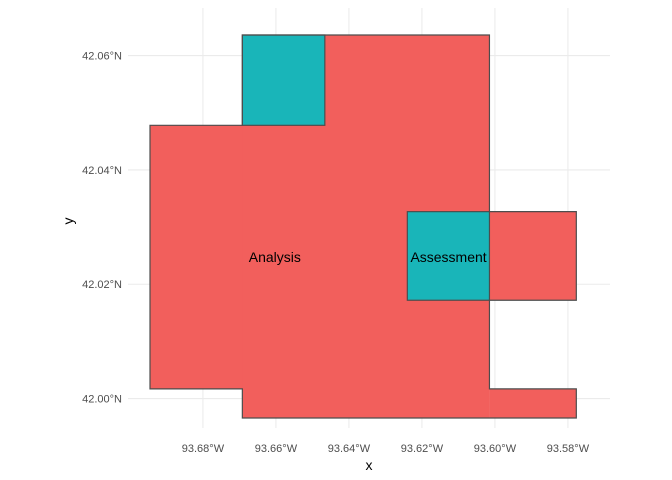 This screenshot has height=480, width=672. What do you see at coordinates (68, 221) in the screenshot?
I see `y-axis-title: y` at bounding box center [68, 221].